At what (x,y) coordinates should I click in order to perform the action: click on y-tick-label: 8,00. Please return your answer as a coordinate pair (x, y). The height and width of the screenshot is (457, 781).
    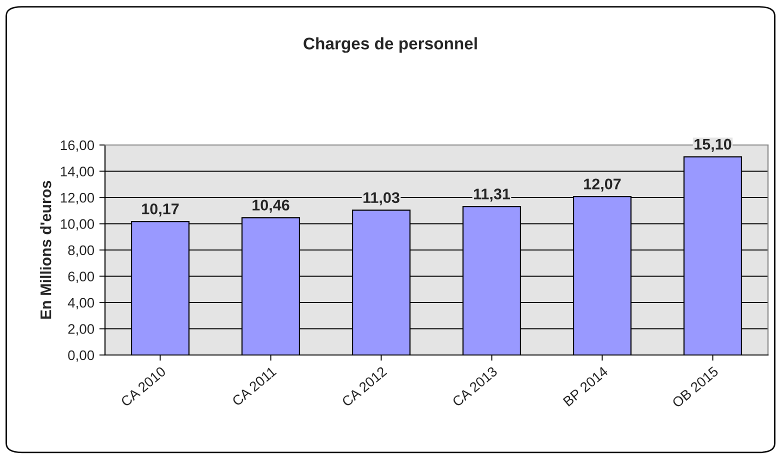
    Looking at the image, I should click on (81, 251).